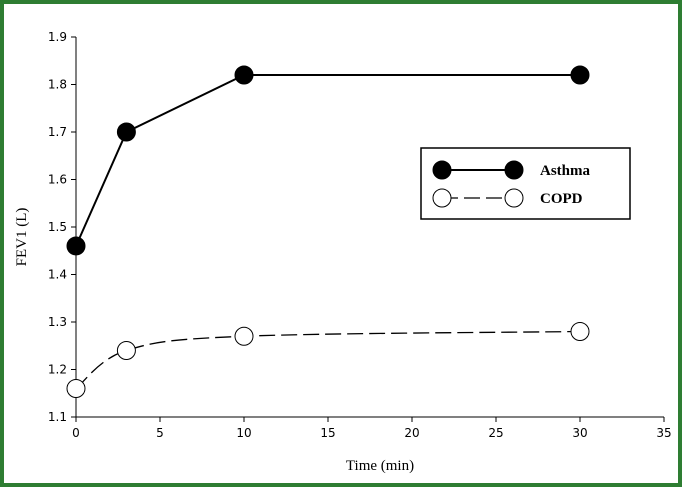 This screenshot has width=682, height=491. What do you see at coordinates (57, 417) in the screenshot?
I see `y-tick-label: 1.1` at bounding box center [57, 417].